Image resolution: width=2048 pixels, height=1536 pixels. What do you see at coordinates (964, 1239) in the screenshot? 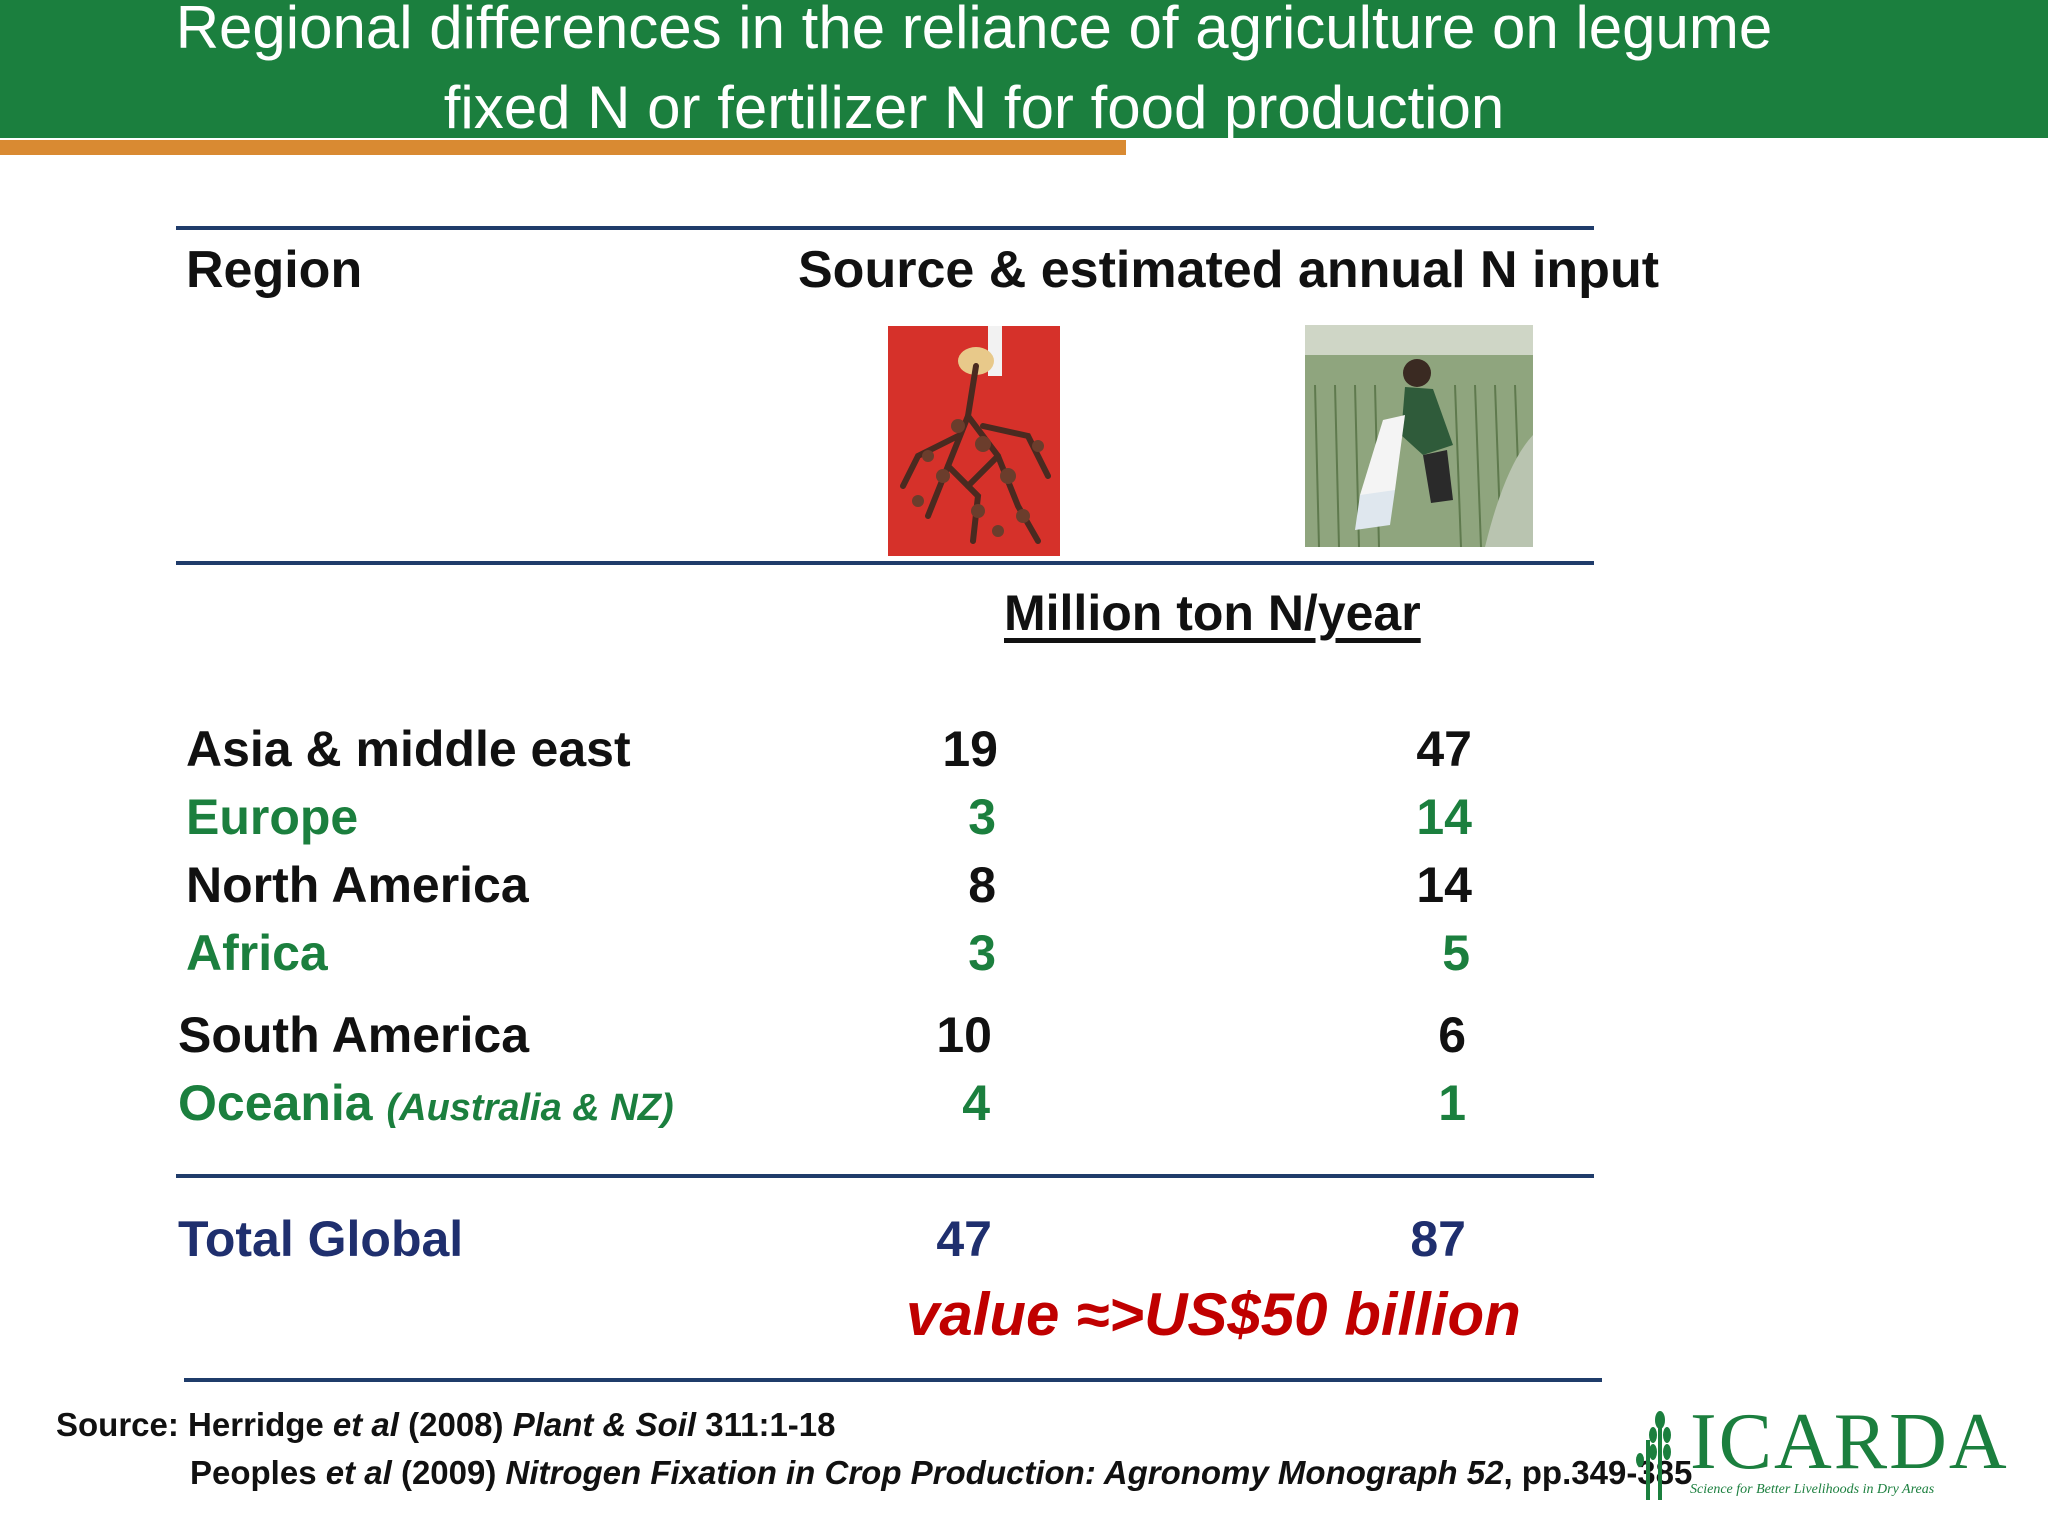
I see `total-legume-value: 47` at bounding box center [964, 1239].